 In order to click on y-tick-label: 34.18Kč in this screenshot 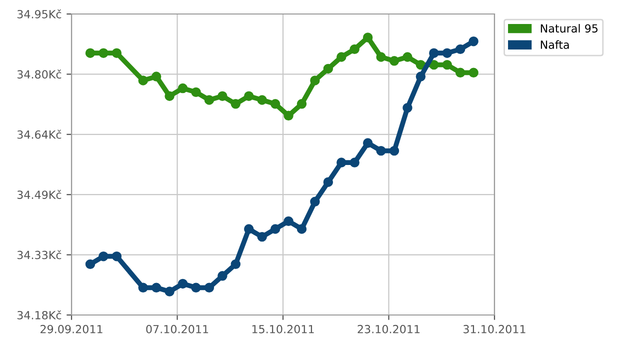, I will do `click(39, 315)`.